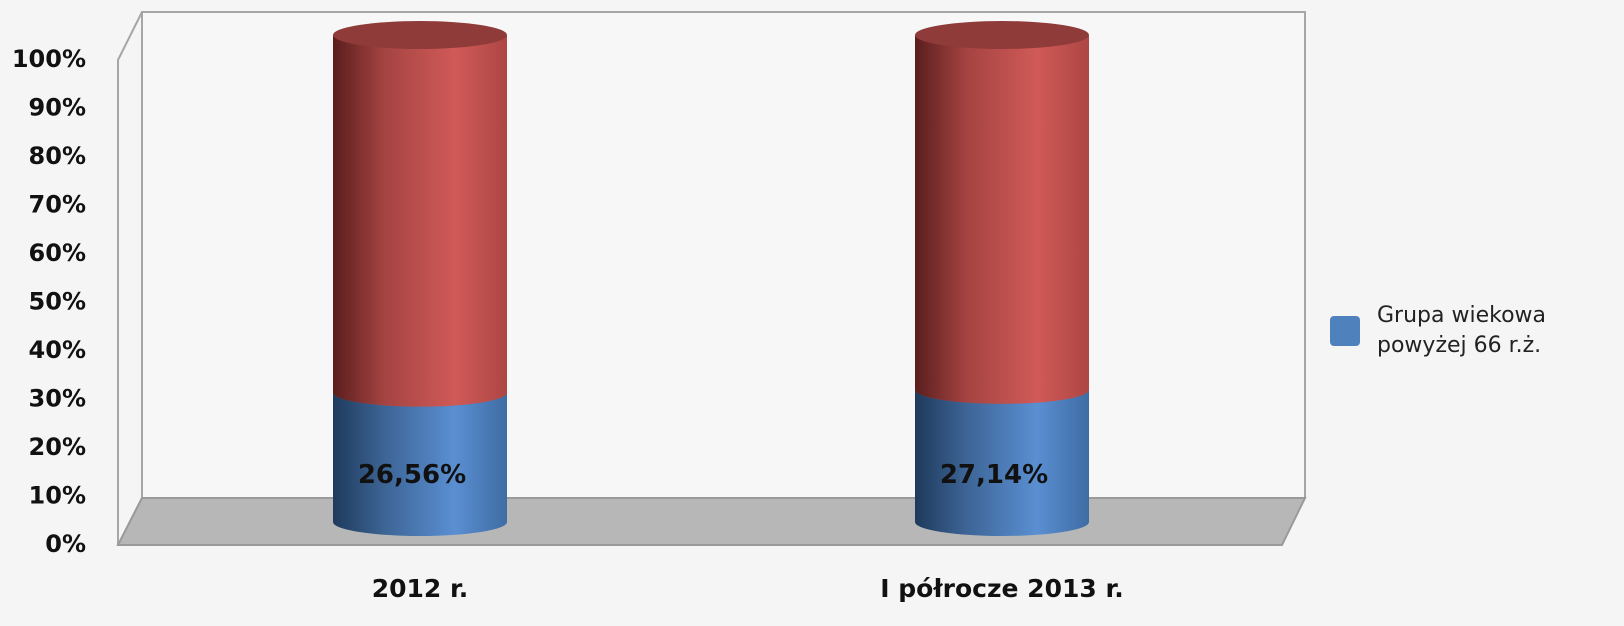 This screenshot has width=1624, height=626. Describe the element at coordinates (57, 496) in the screenshot. I see `y-tick-label: 10%` at that location.